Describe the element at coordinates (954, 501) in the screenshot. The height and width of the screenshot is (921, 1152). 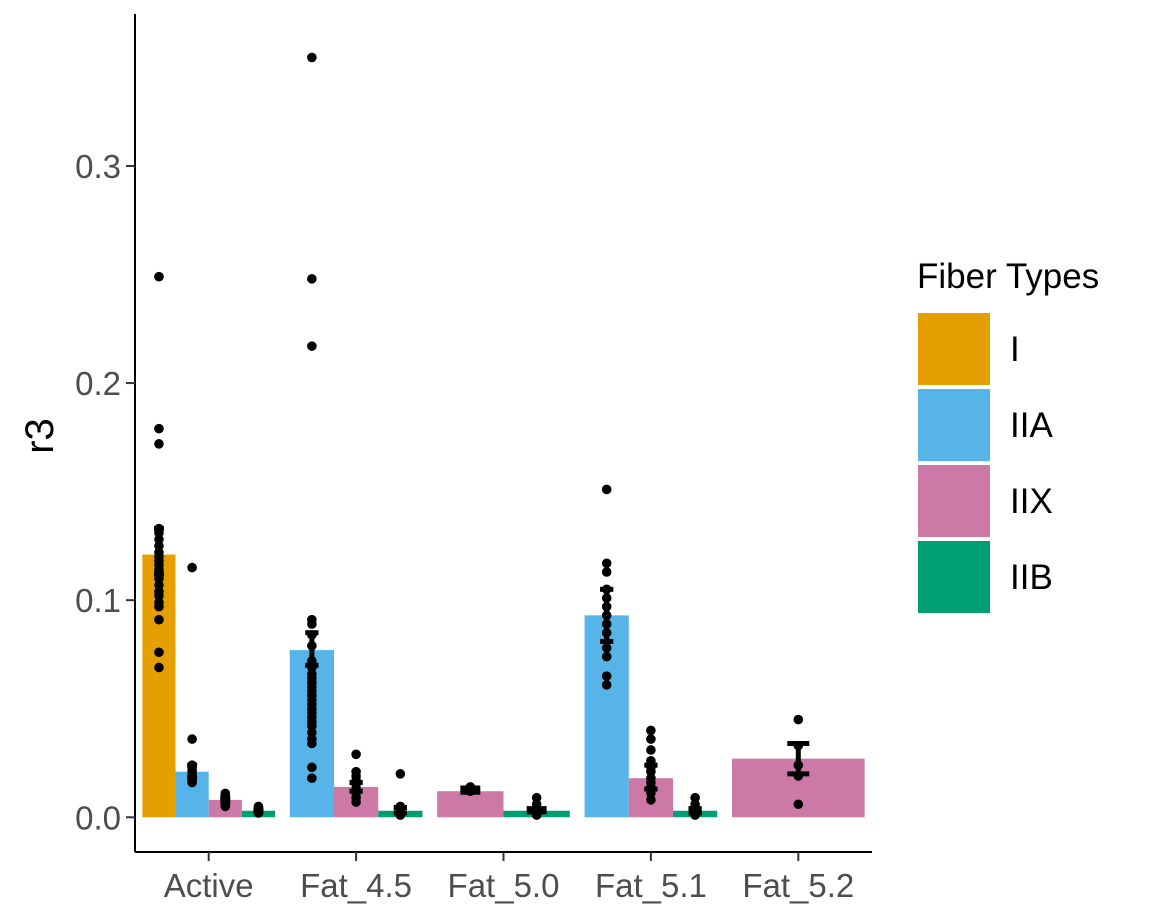
I see `legend-key-IIX` at that location.